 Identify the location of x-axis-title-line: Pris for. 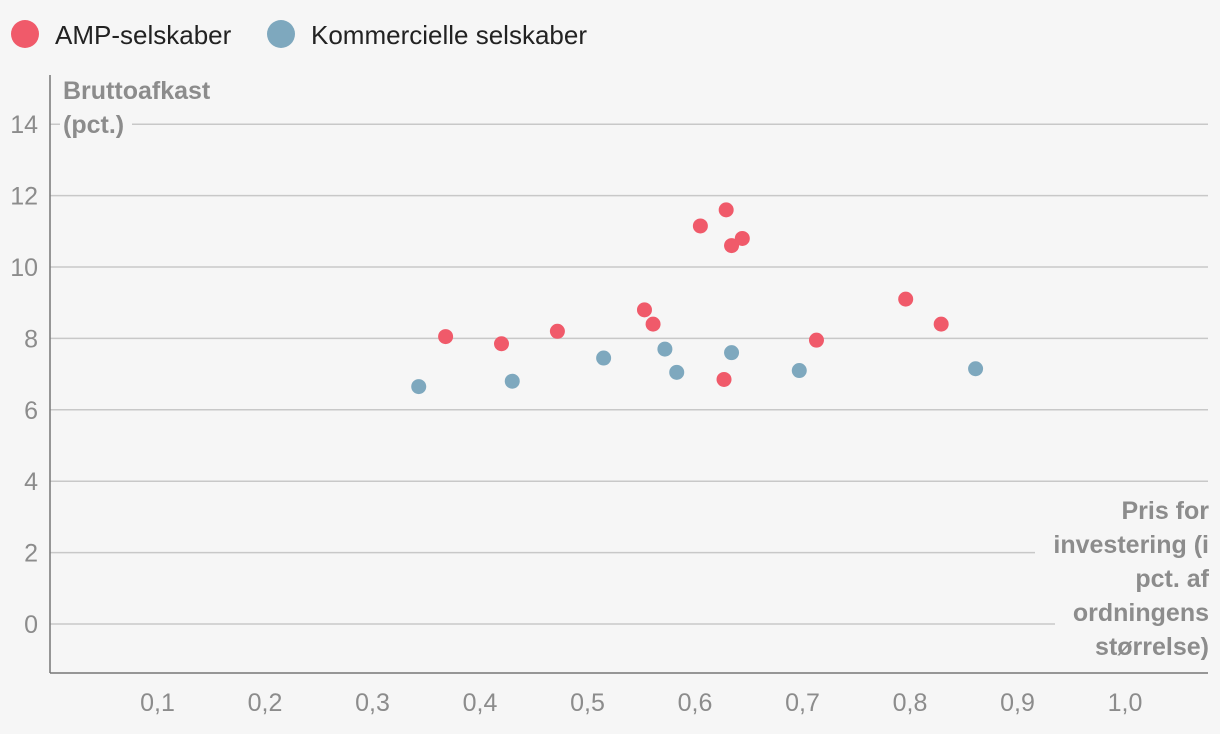
(1165, 511).